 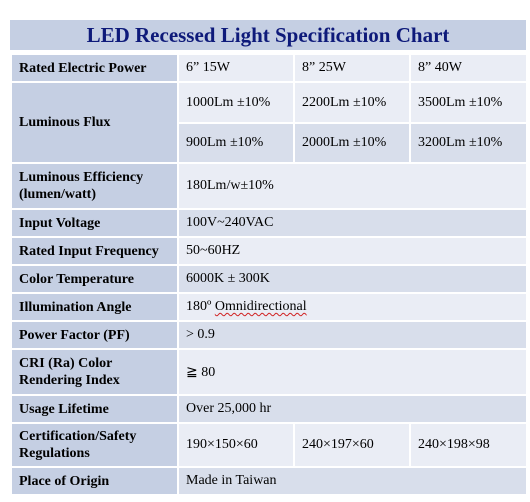 What do you see at coordinates (94, 186) in the screenshot?
I see `label-efficiency: Luminous Efficiency (lumen/watt)` at bounding box center [94, 186].